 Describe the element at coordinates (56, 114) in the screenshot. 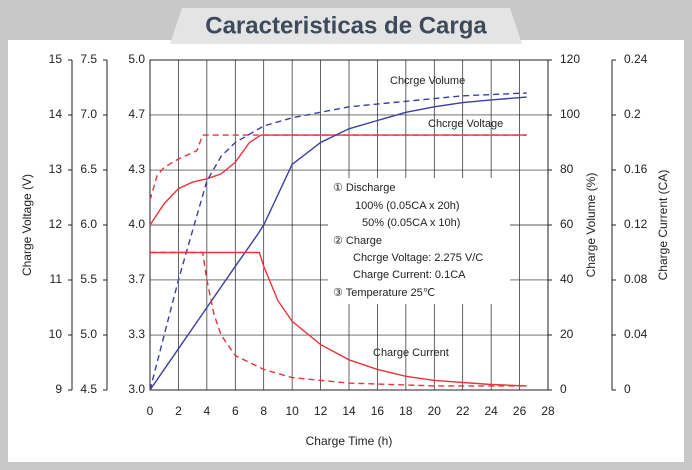

I see `y-tick-label: 14` at that location.